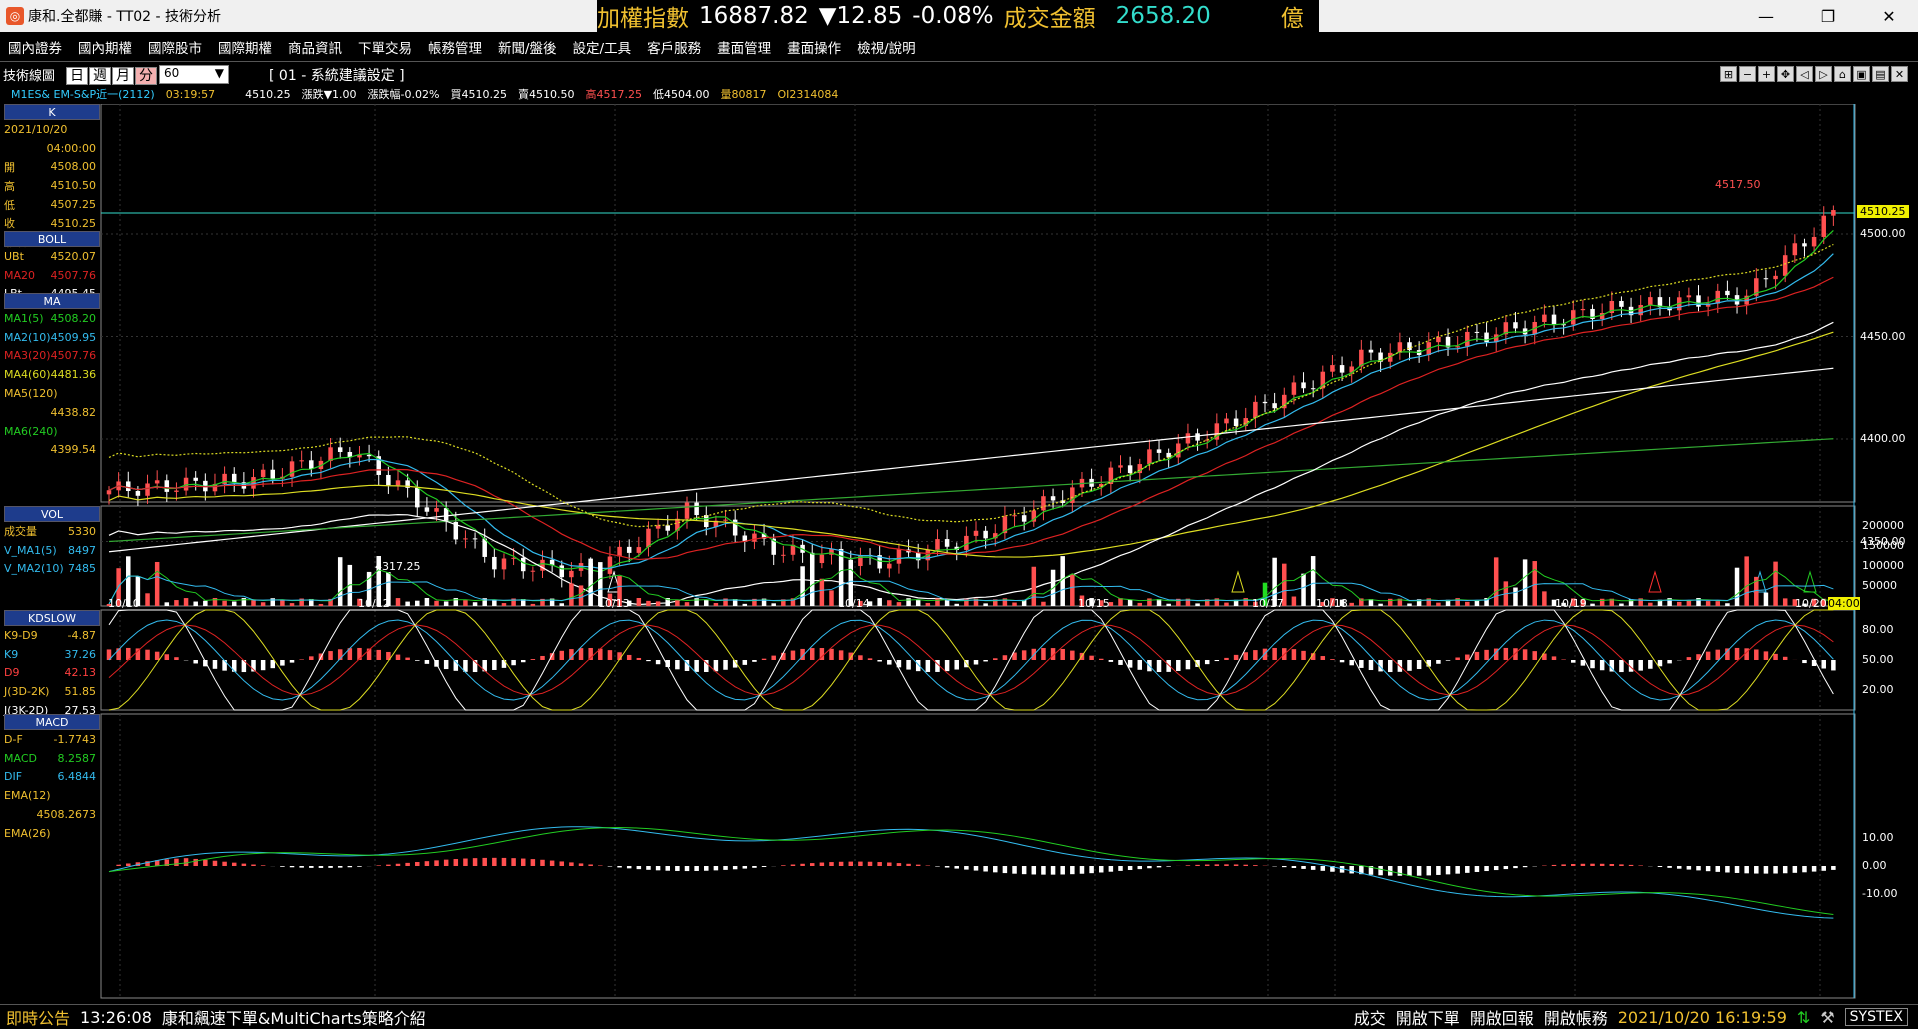  I want to click on news-headline: 康和飆速下單&MultiCharts策略介紹, so click(293, 1018).